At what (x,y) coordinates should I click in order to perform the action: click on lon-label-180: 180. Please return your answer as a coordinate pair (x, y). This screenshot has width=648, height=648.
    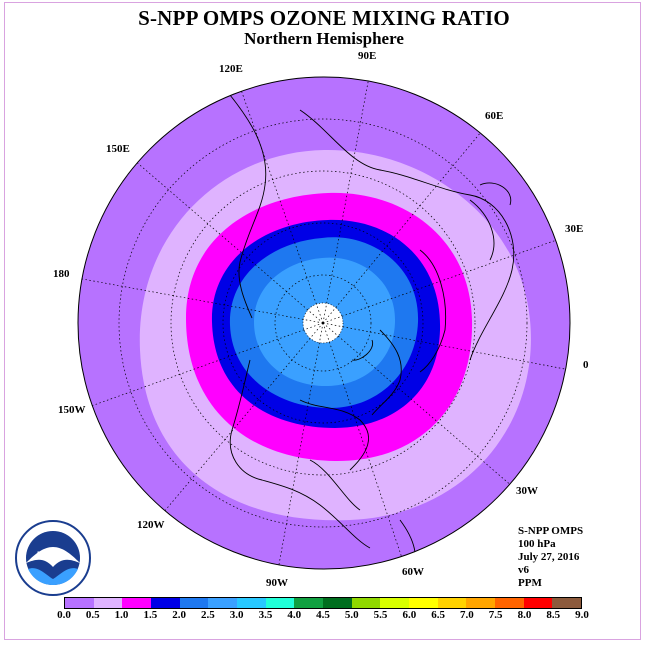
    Looking at the image, I should click on (61, 274).